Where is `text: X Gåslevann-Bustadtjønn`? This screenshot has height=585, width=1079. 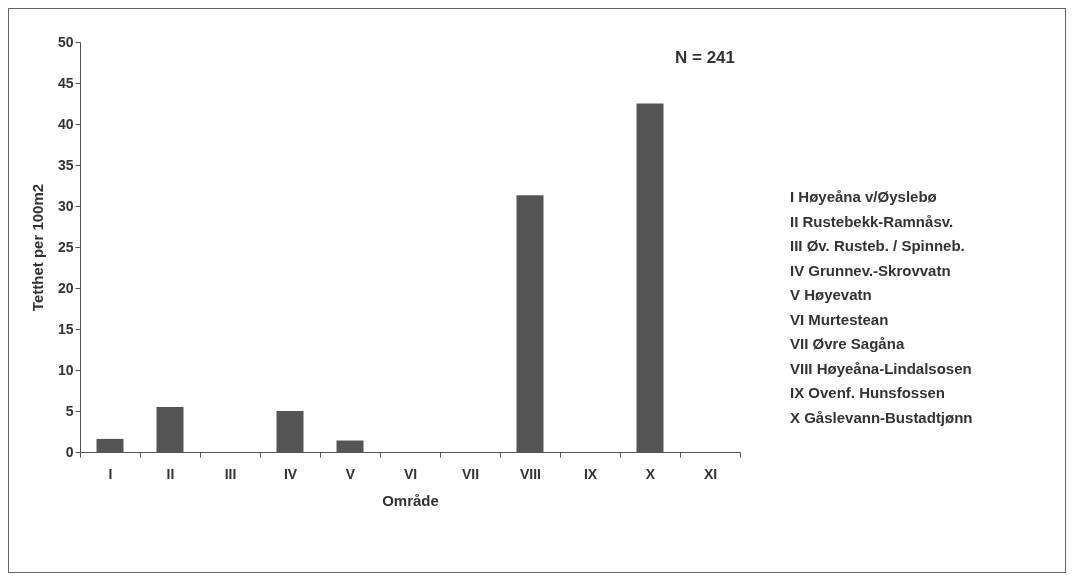
text: X Gåslevann-Bustadtjønn is located at coordinates (882, 417).